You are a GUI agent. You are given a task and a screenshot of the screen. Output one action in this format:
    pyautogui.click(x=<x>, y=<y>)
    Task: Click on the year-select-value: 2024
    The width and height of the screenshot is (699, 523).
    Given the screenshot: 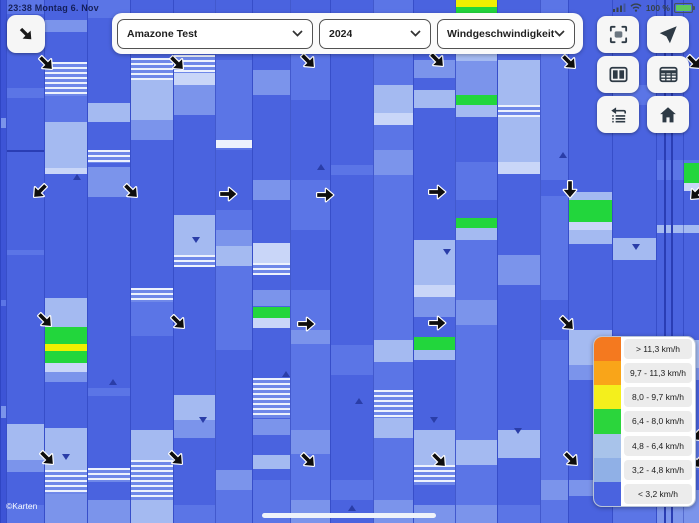 What is the action you would take?
    pyautogui.click(x=341, y=33)
    